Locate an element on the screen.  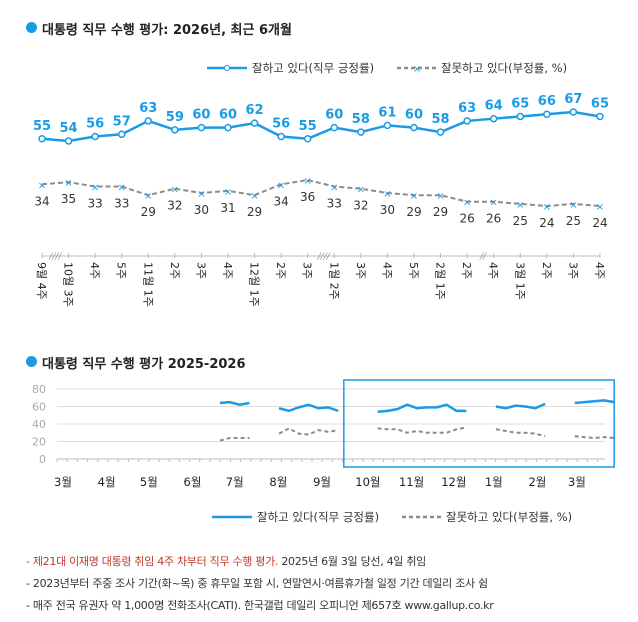
legend-disapprove-label: 잘못하고 있다(부정률, %) is located at coordinates (509, 517).